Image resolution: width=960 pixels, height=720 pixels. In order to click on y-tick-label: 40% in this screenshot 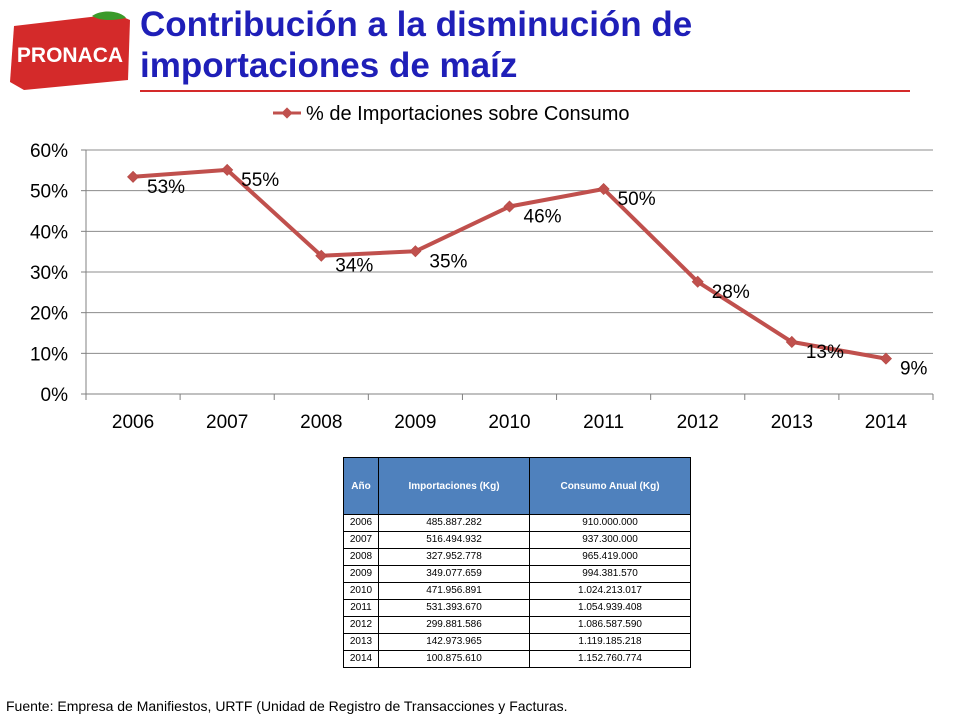, I will do `click(49, 232)`.